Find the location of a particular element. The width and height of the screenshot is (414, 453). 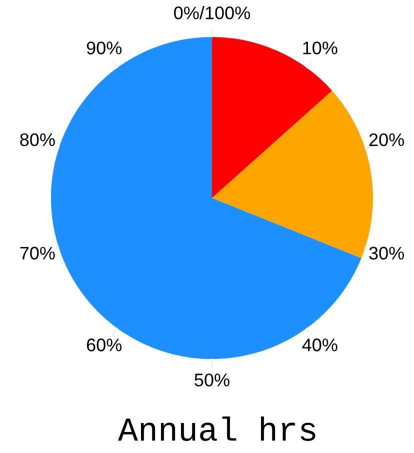

text: 0%/100% is located at coordinates (212, 13).